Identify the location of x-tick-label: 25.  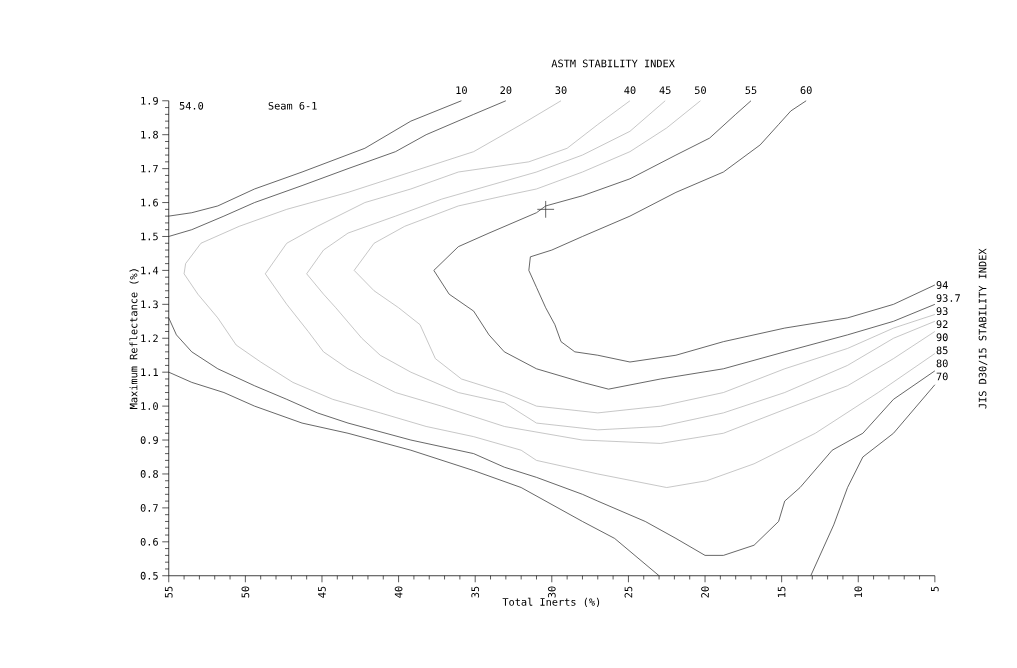
(628, 592).